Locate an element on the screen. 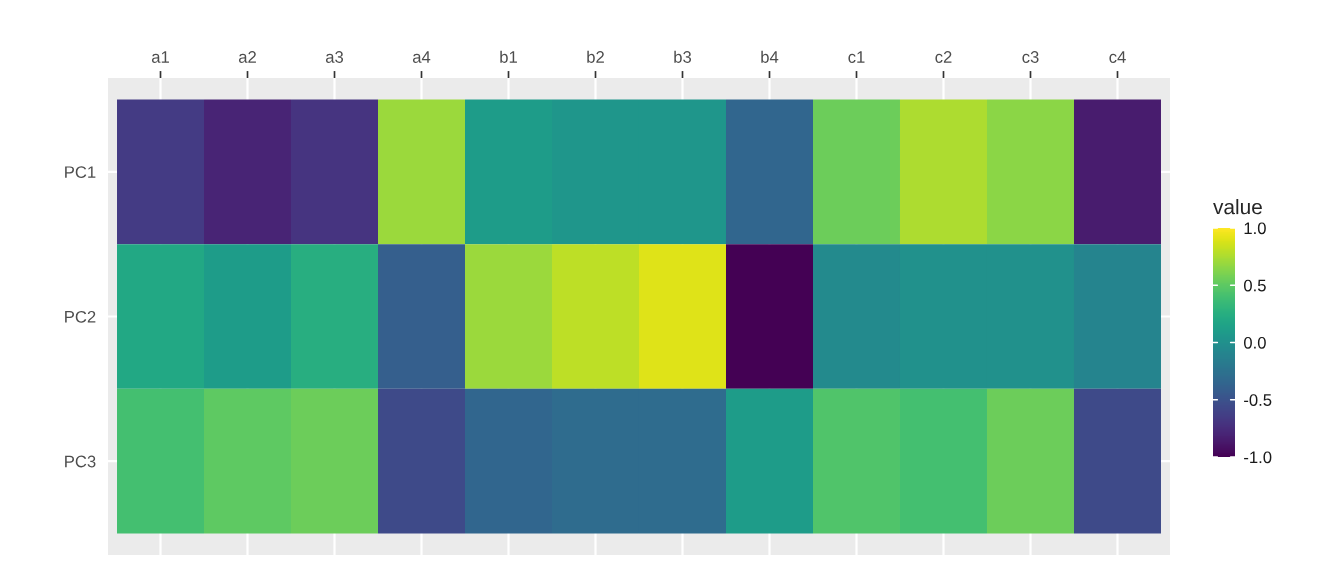 This screenshot has width=1344, height=576. color-bar-label: 0.5 is located at coordinates (1254, 285).